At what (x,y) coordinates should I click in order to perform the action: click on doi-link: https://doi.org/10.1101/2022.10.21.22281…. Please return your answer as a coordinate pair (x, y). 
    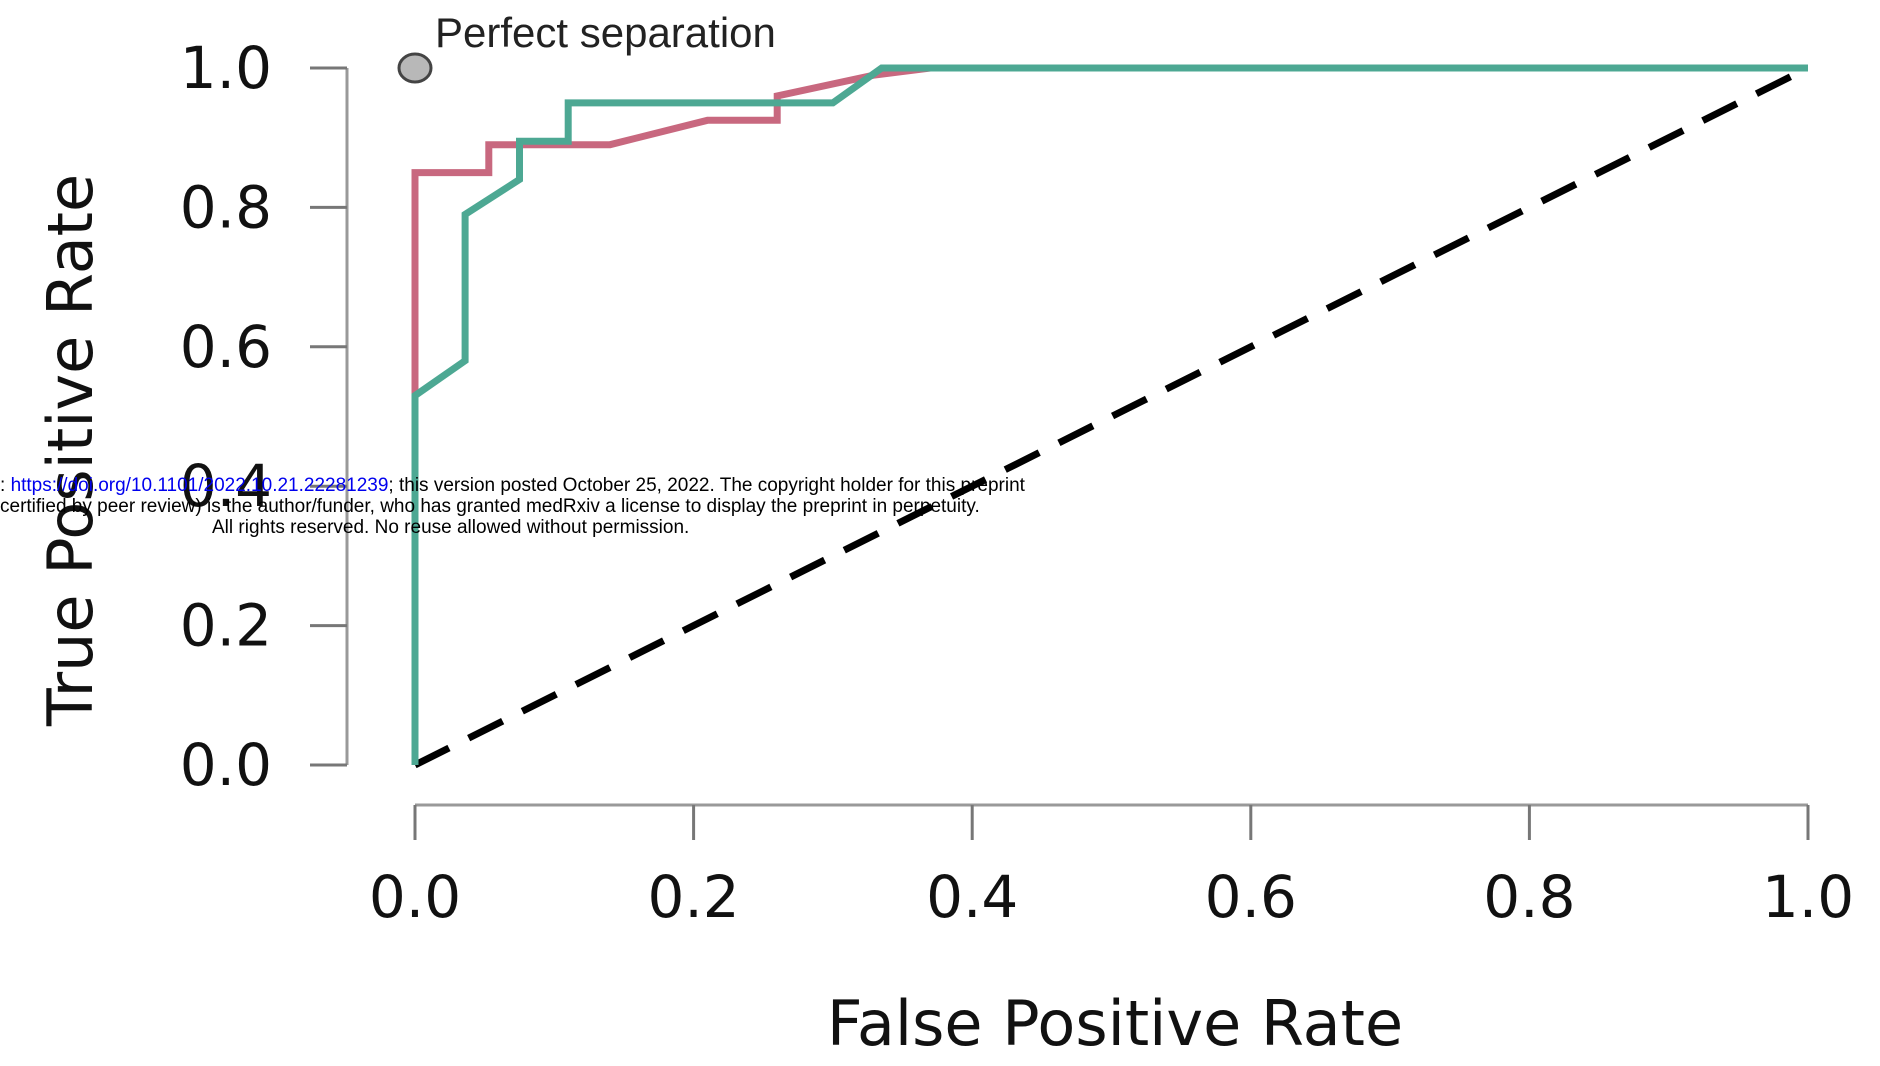
    Looking at the image, I should click on (199, 485).